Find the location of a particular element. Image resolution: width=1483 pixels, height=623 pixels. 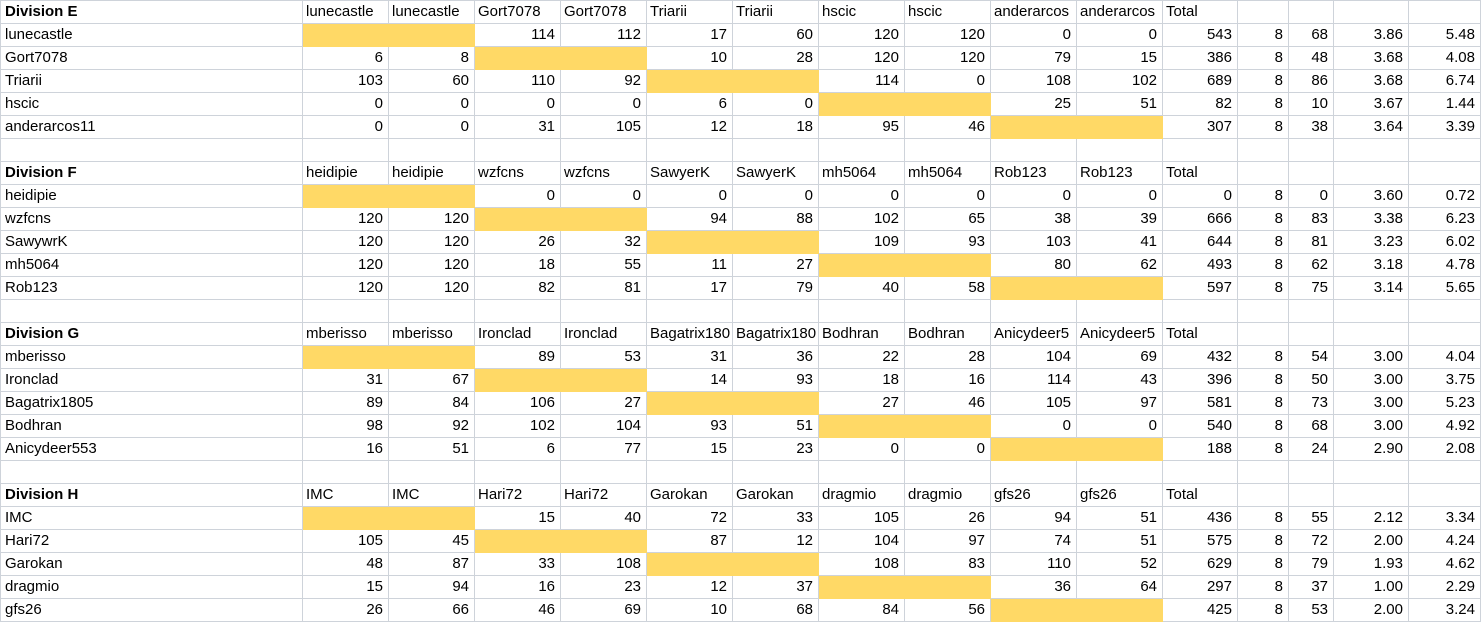

opponent-header-cell: anderarcos is located at coordinates (1119, 12).